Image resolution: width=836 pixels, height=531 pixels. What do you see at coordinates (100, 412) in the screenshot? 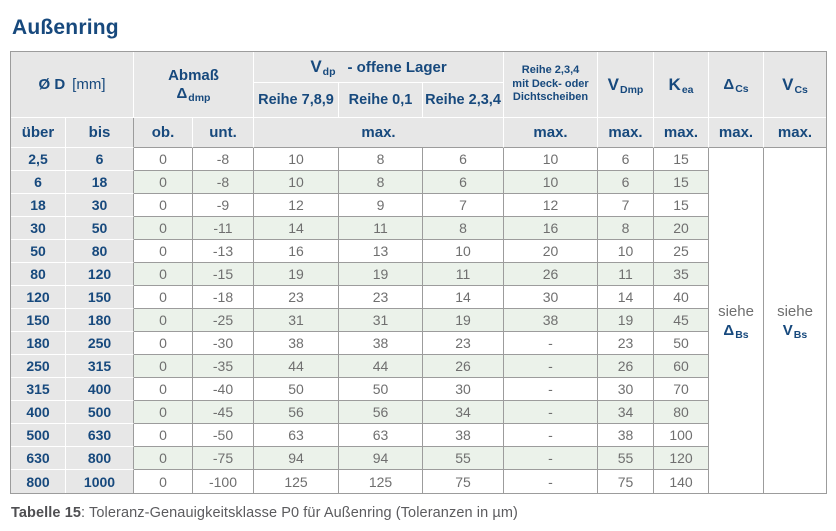
I see `cell-bis: 500` at bounding box center [100, 412].